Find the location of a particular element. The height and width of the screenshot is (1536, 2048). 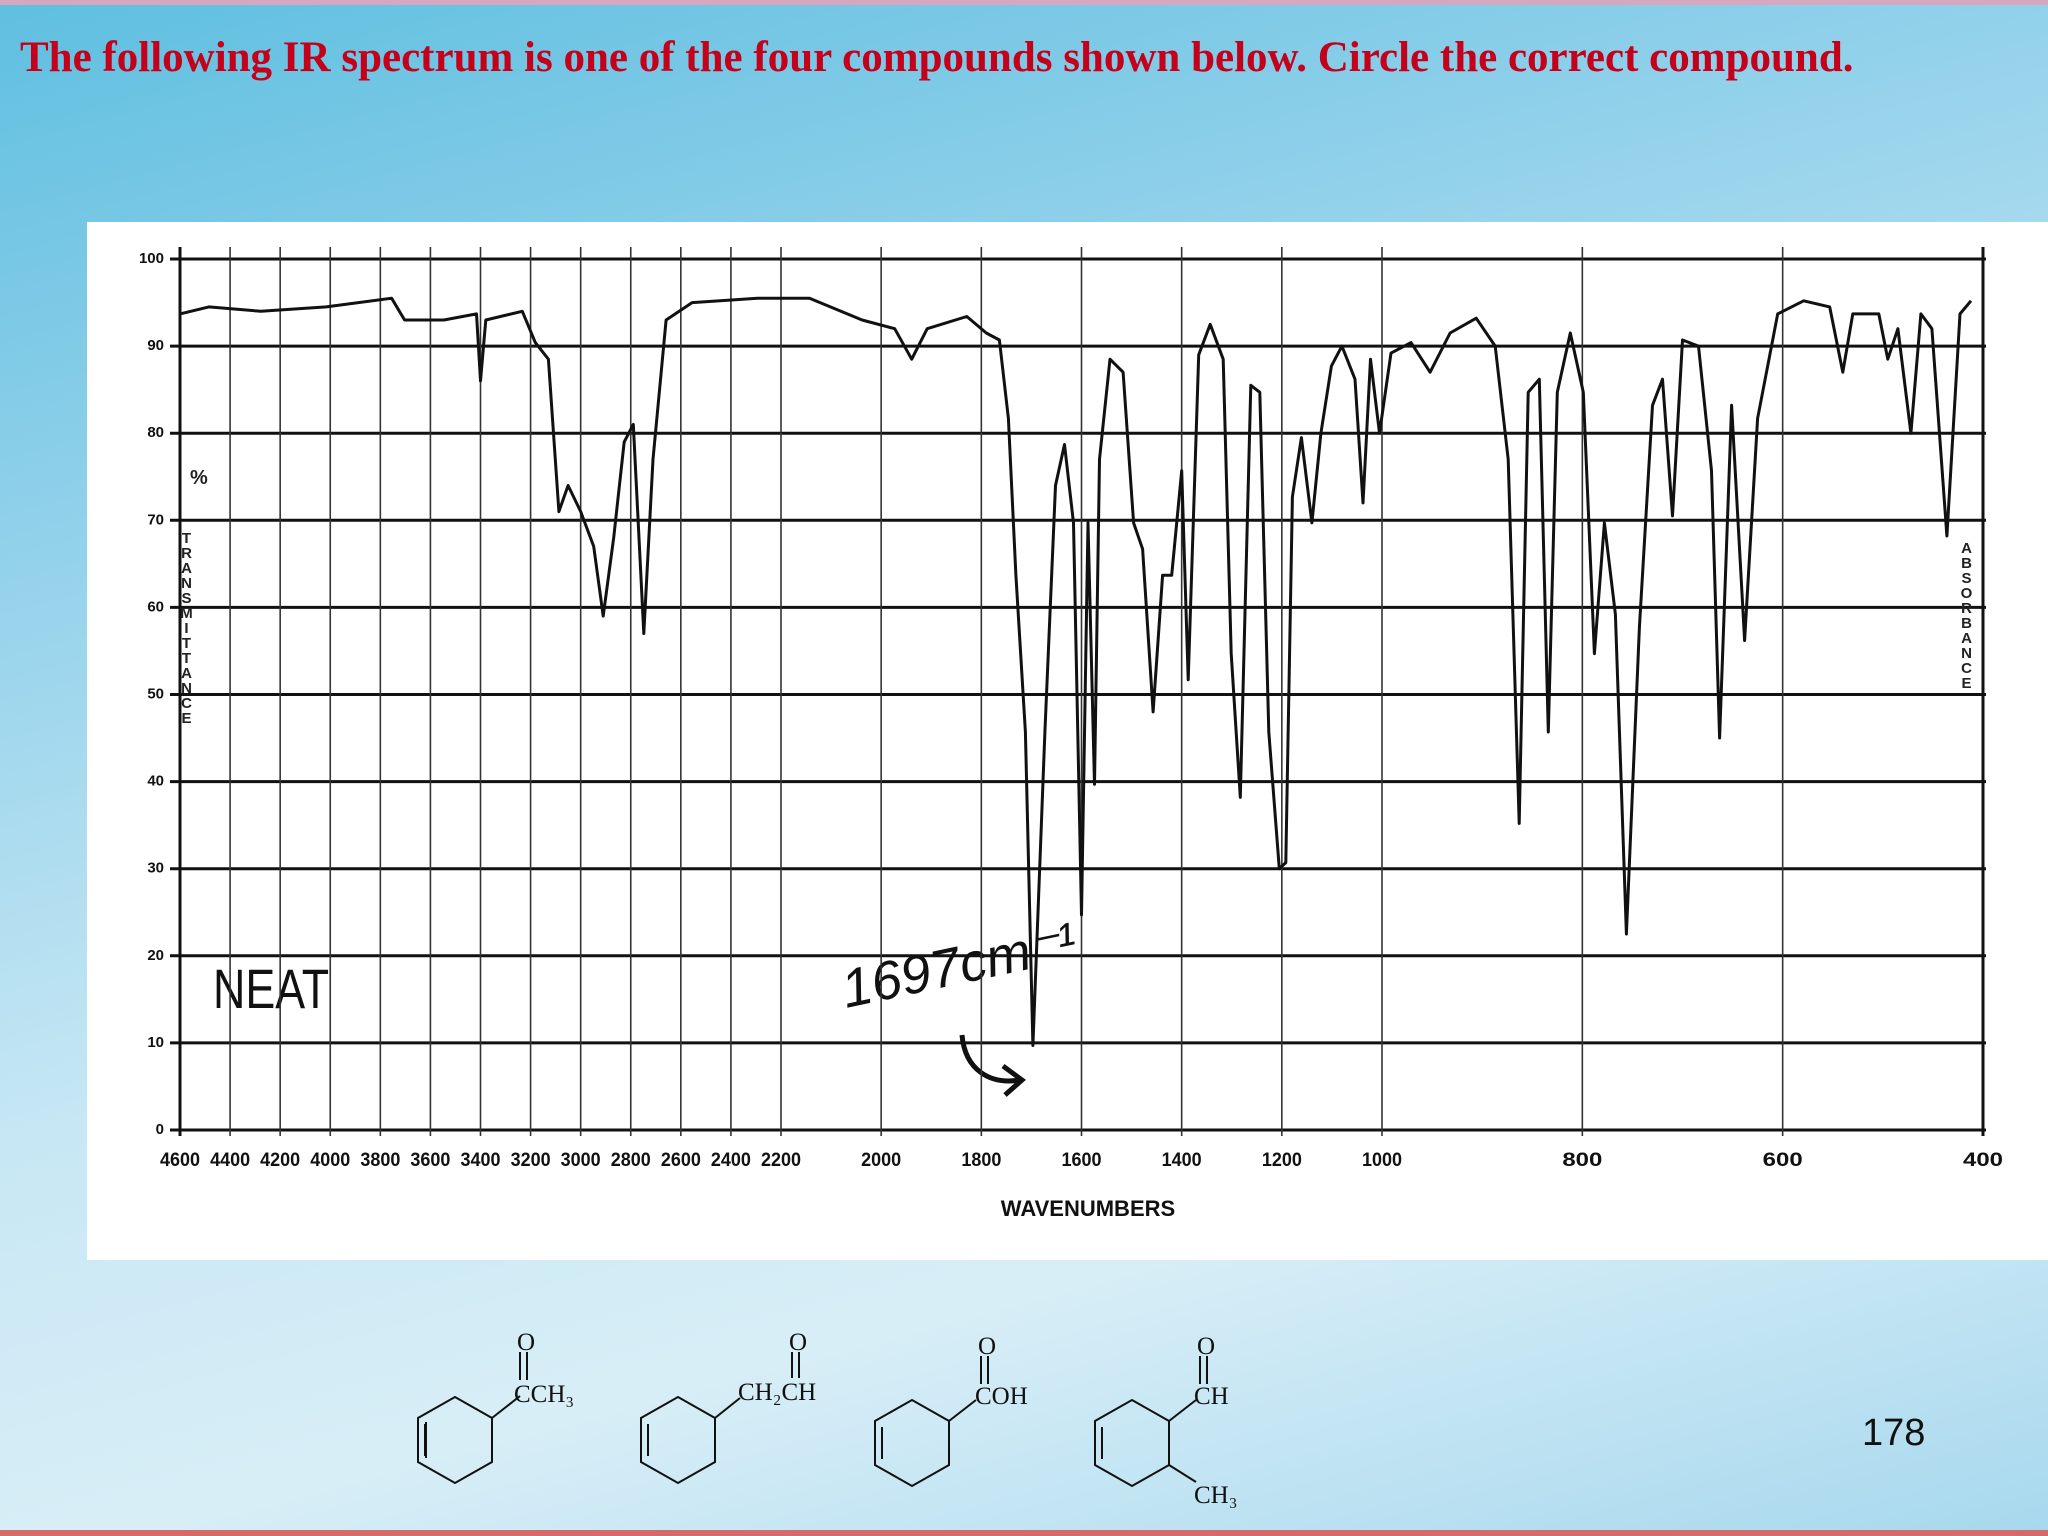

x-tick-label: 1200 is located at coordinates (1282, 1160).